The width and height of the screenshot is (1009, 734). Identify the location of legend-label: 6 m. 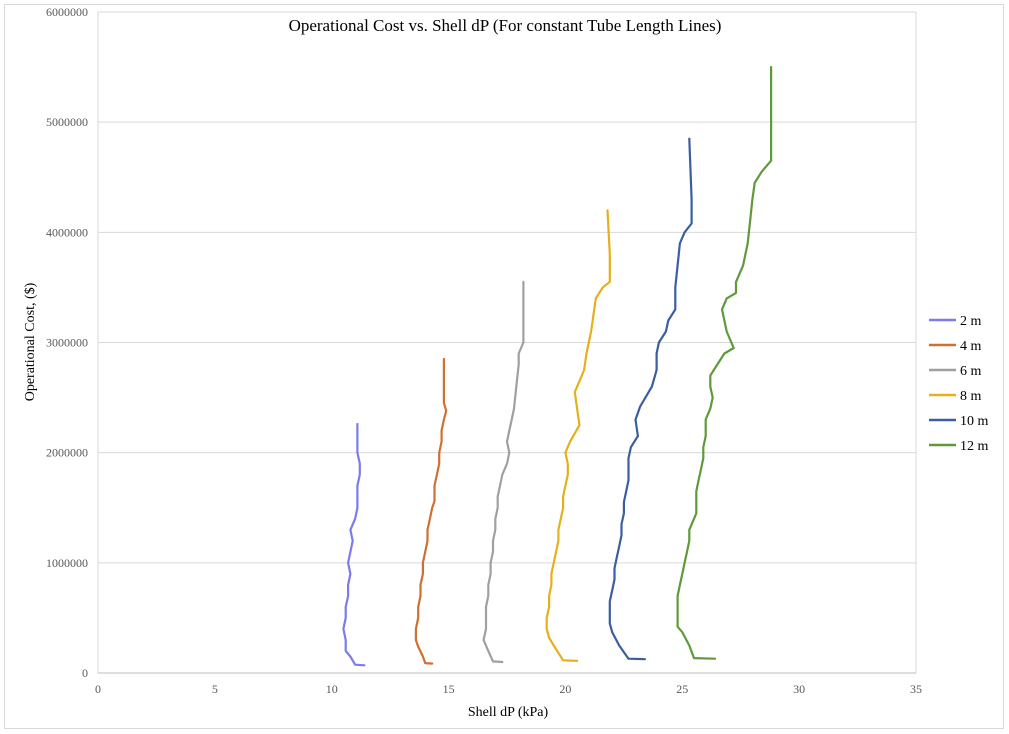
(971, 371).